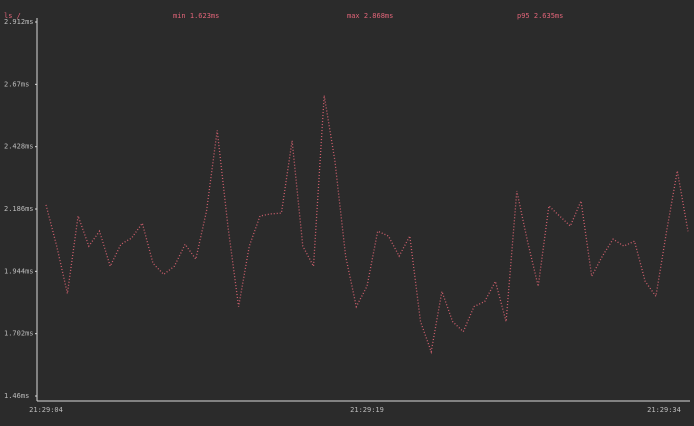  Describe the element at coordinates (46, 410) in the screenshot. I see `x-tick-label: 21:29:04` at that location.